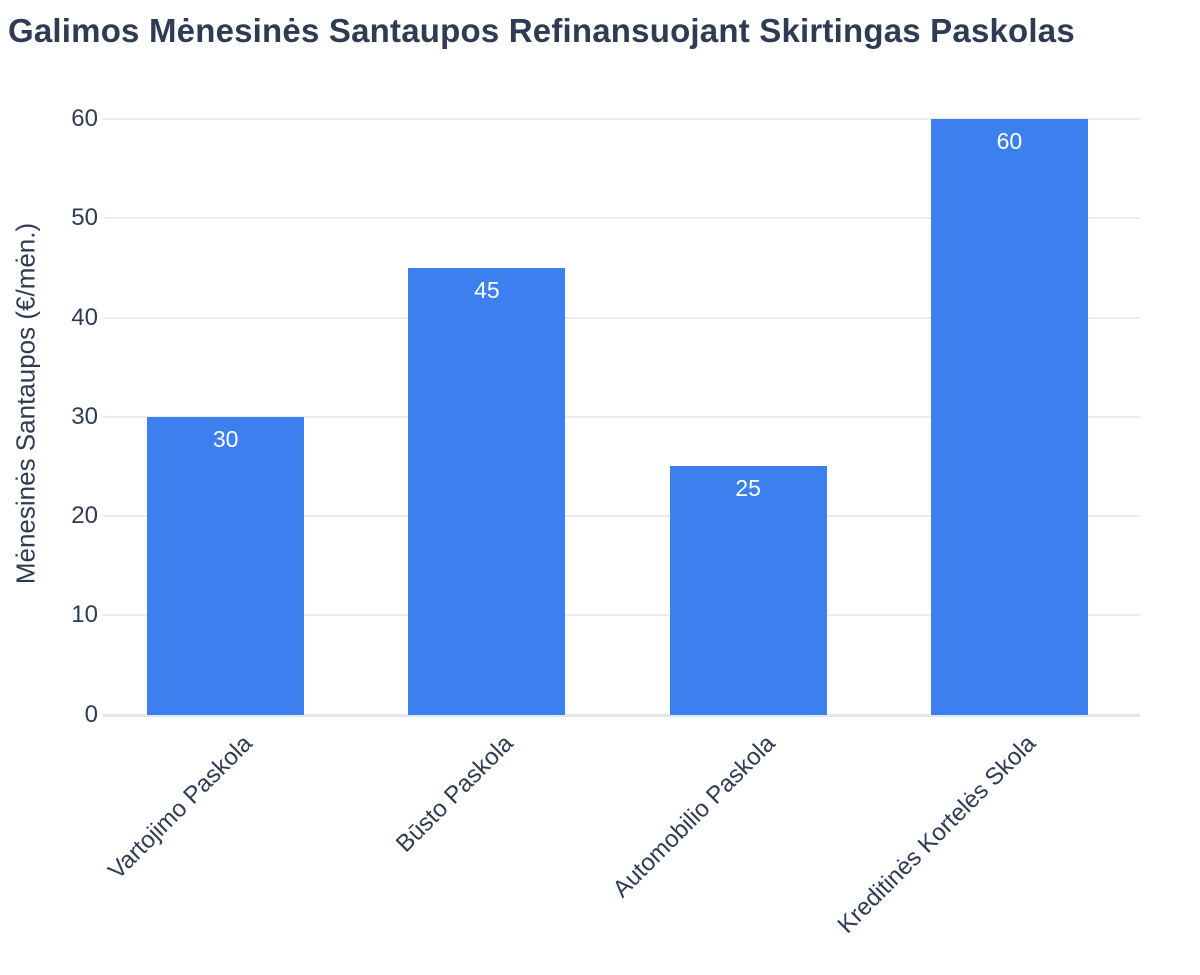 The image size is (1200, 975). I want to click on y-tick-label-60: 60, so click(84, 118).